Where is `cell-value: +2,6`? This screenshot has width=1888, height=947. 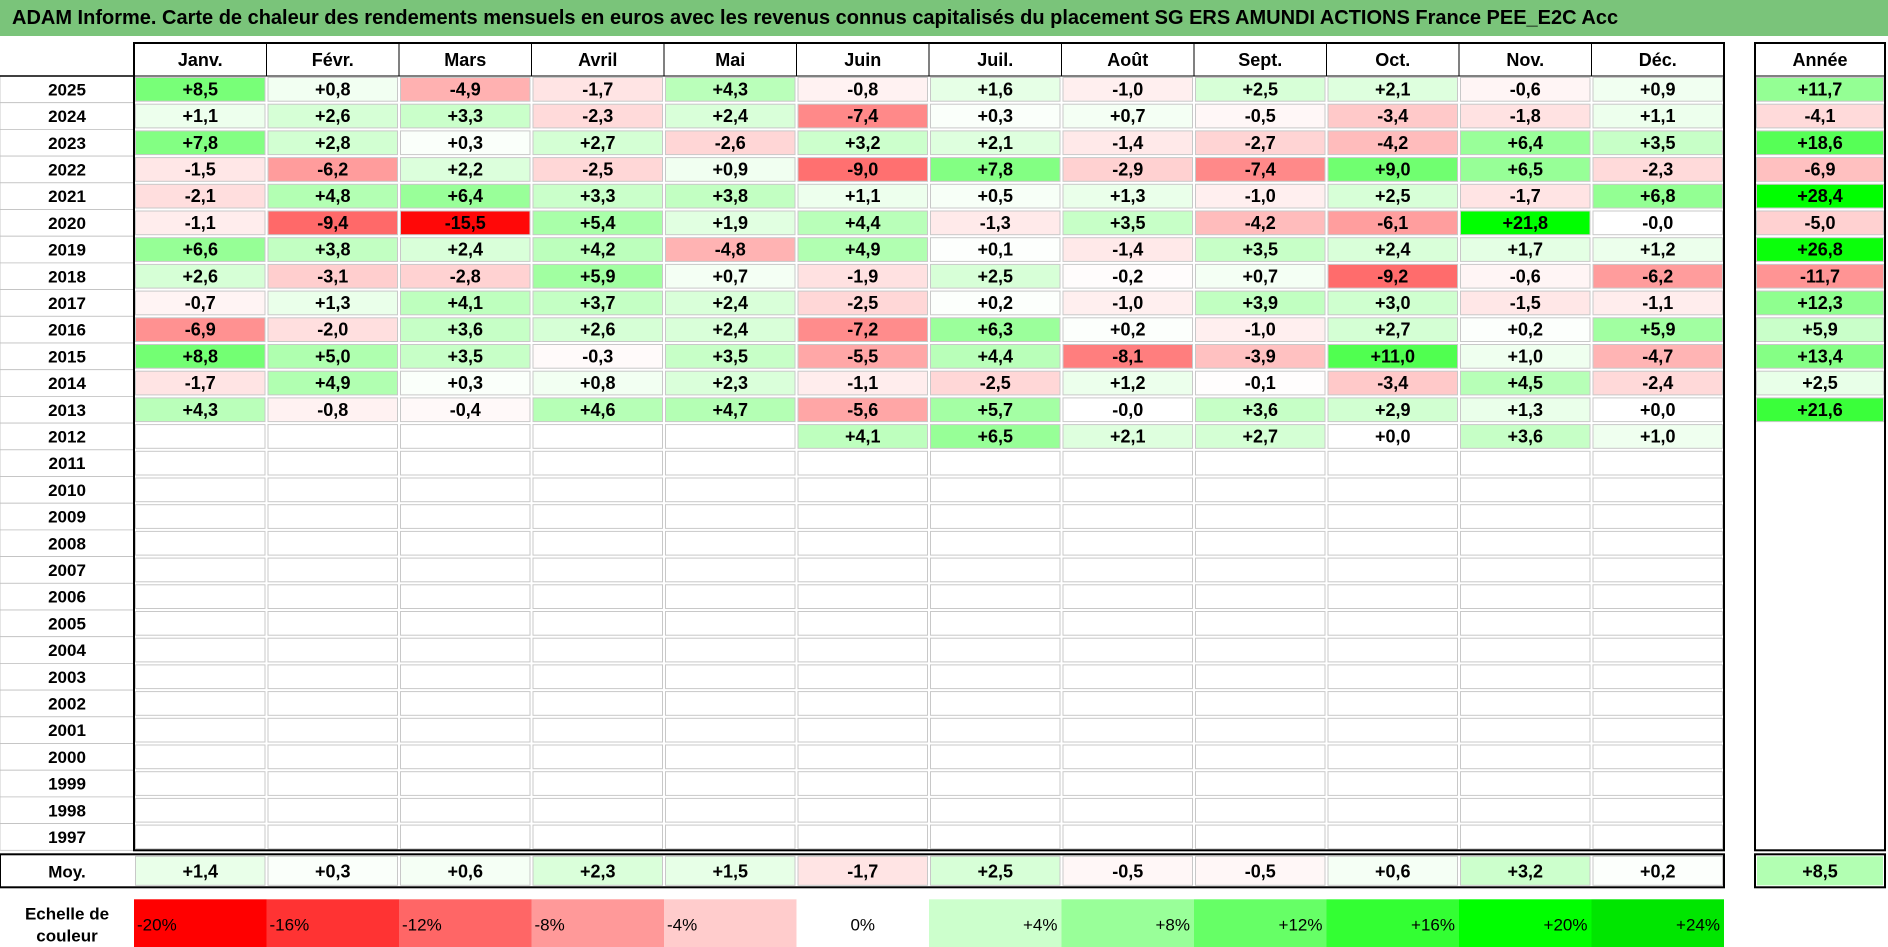 cell-value: +2,6 is located at coordinates (200, 276).